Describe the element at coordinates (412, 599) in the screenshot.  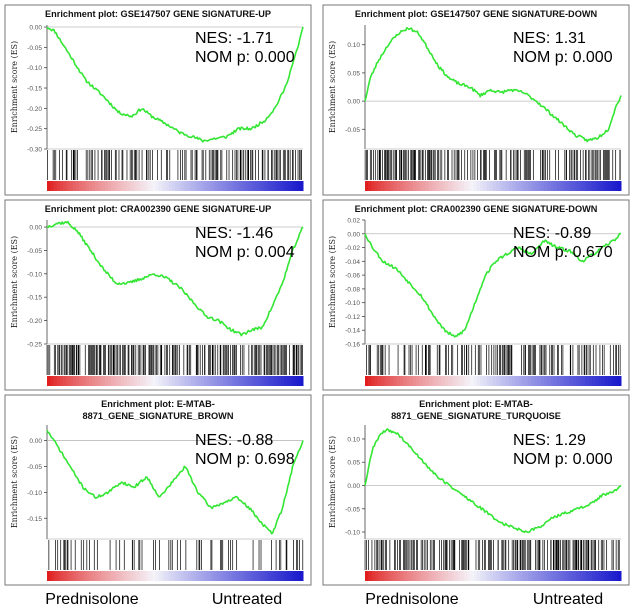
I see `group-label: Prednisolone` at that location.